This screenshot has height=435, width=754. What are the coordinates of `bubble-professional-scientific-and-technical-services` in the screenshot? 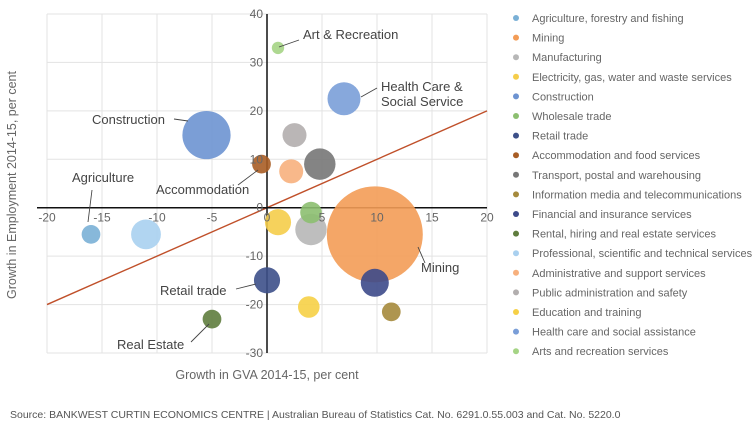 It's located at (146, 234).